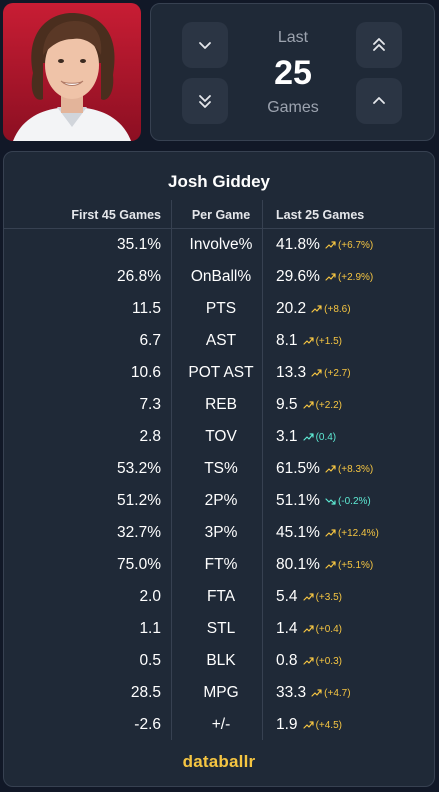 The image size is (439, 792). I want to click on last-games-cell: 1.9 (+4.5), so click(309, 725).